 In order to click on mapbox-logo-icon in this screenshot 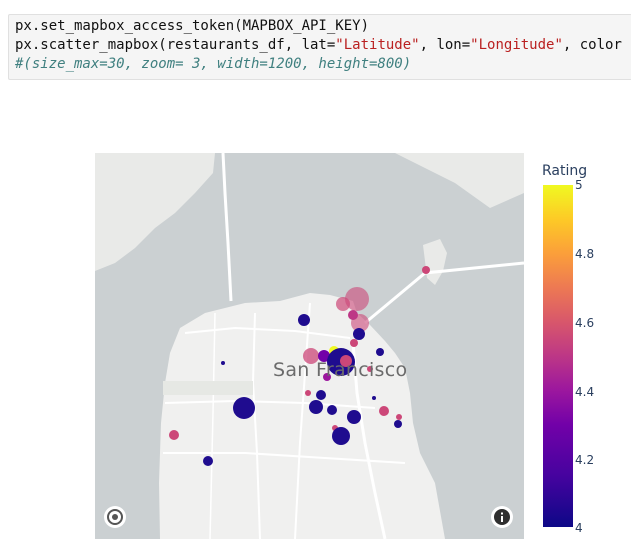, I will do `click(115, 517)`.